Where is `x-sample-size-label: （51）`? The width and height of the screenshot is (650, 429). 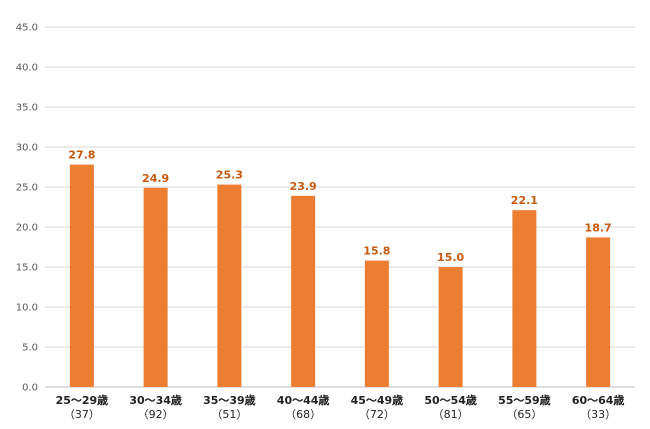 x-sample-size-label: （51） is located at coordinates (229, 414).